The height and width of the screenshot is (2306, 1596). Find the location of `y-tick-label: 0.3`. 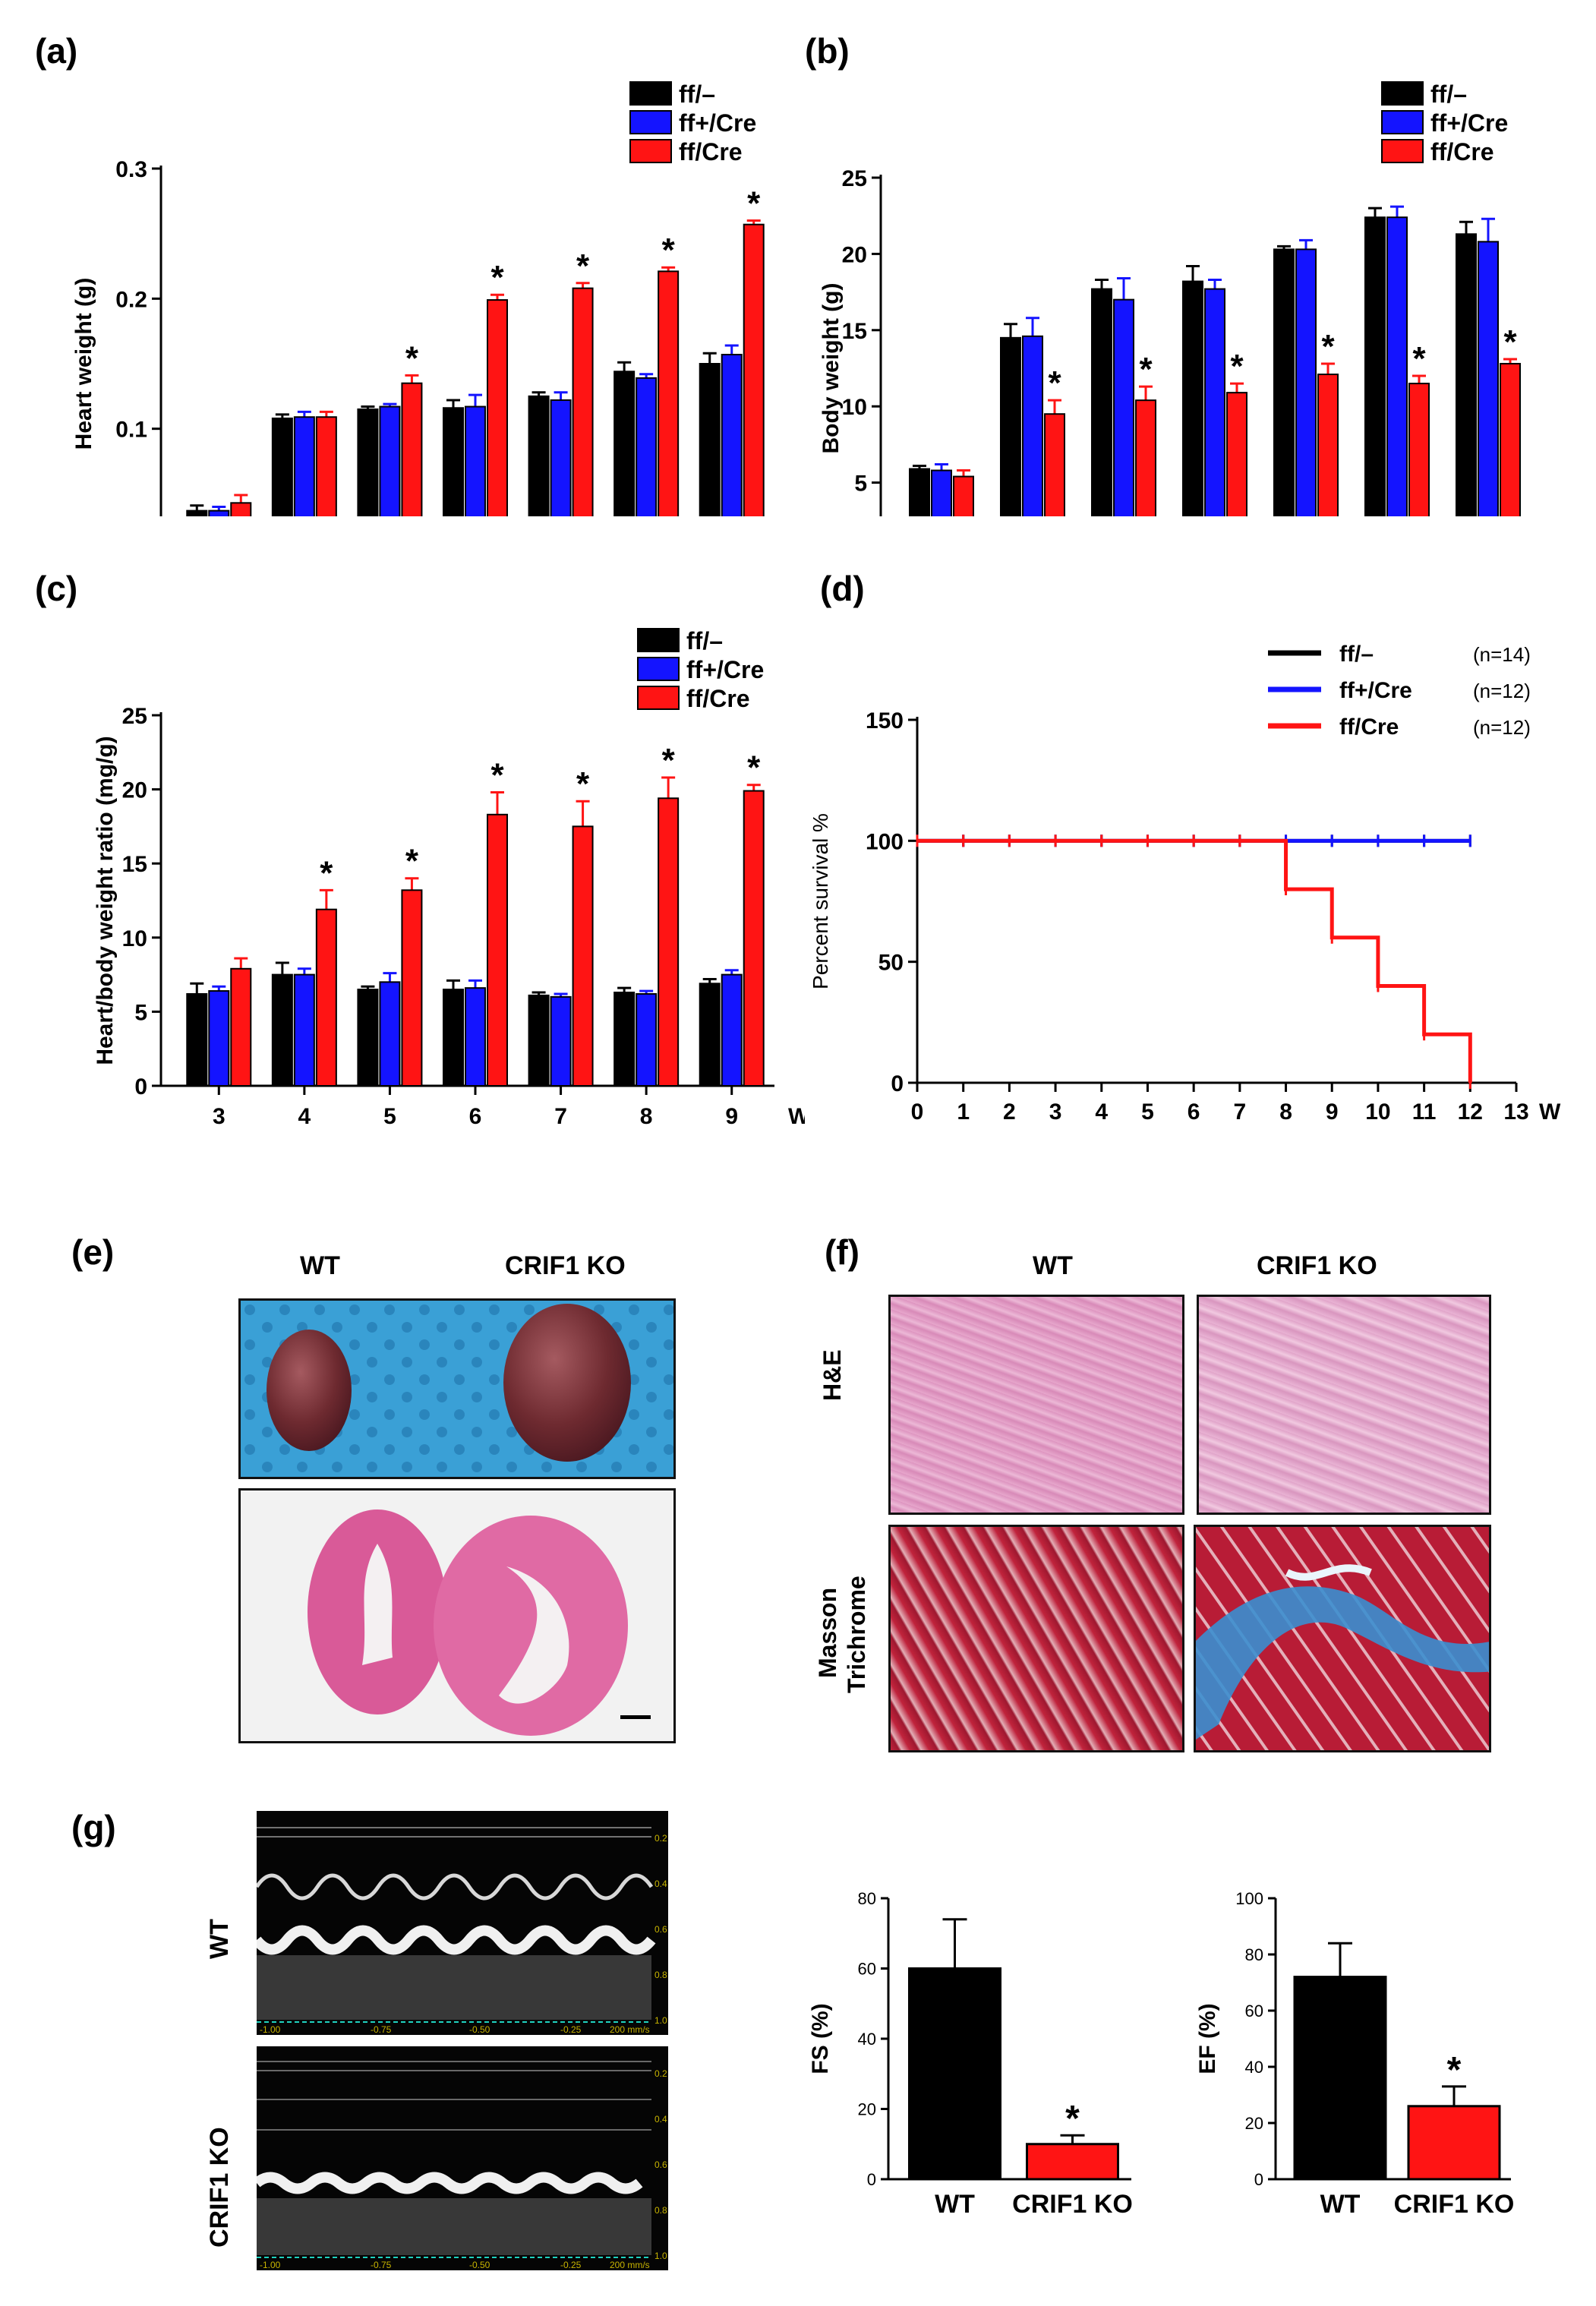

y-tick-label: 0.3 is located at coordinates (131, 169).